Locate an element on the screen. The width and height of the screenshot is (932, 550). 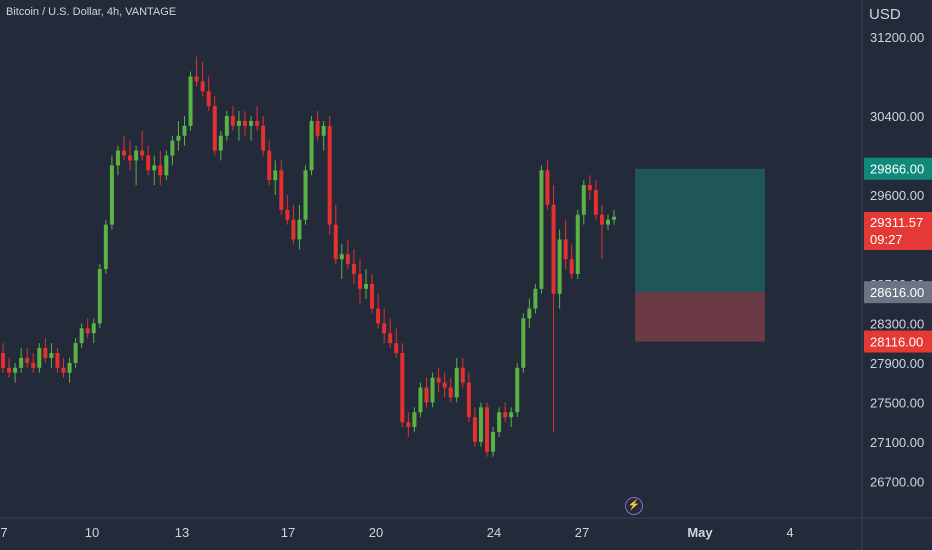
time-tick-label: 7 is located at coordinates (3, 532).